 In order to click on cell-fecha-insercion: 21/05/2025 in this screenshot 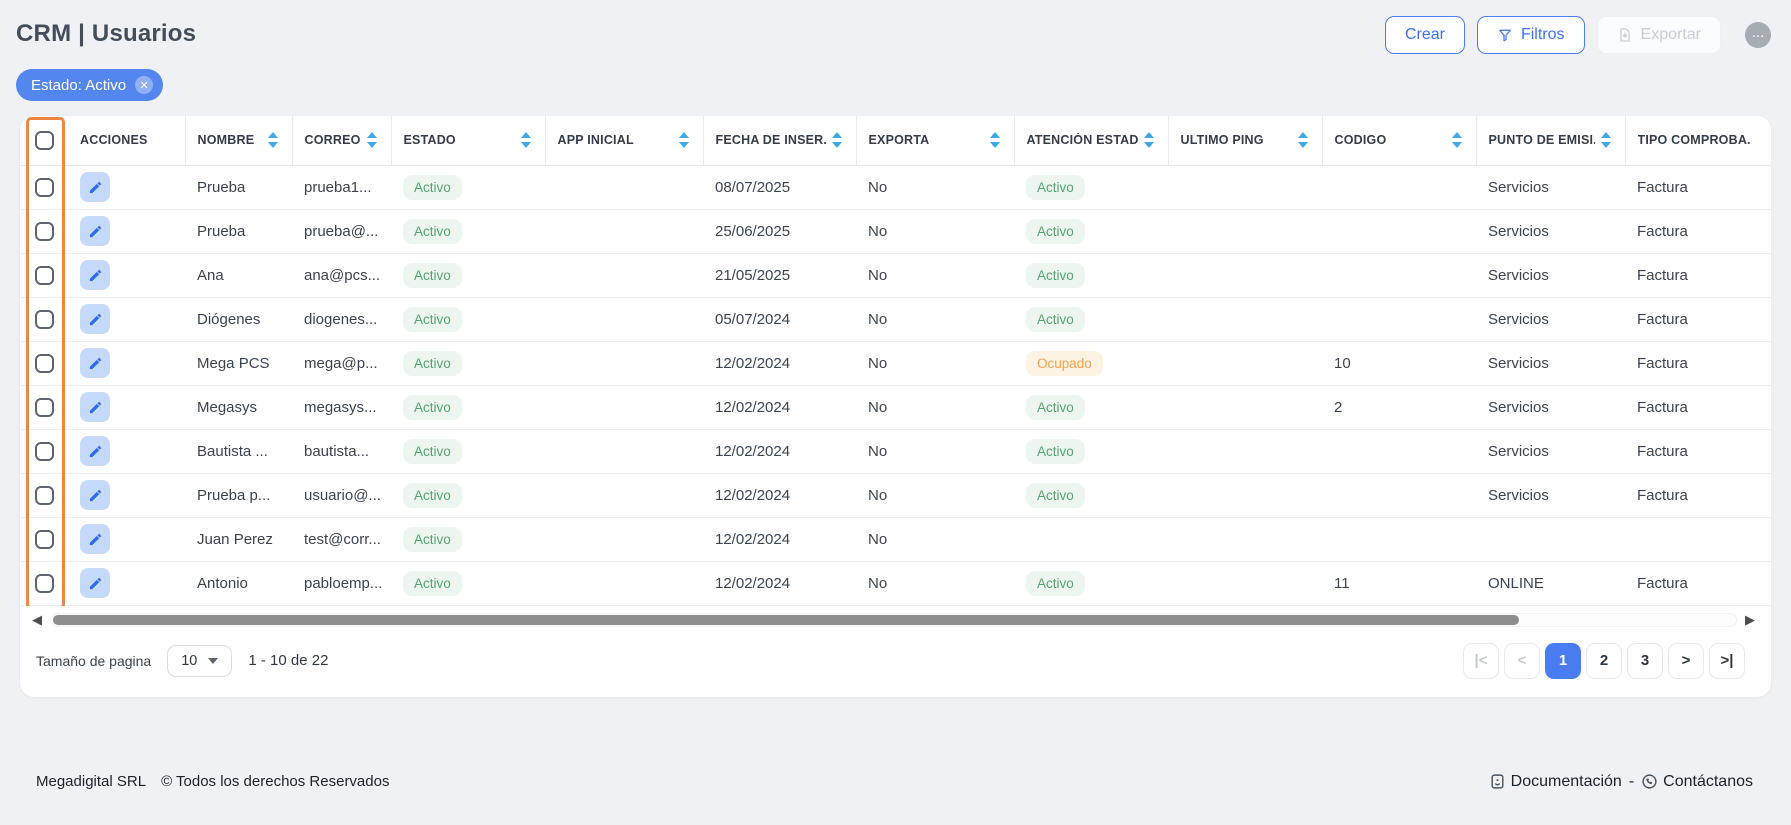, I will do `click(779, 275)`.